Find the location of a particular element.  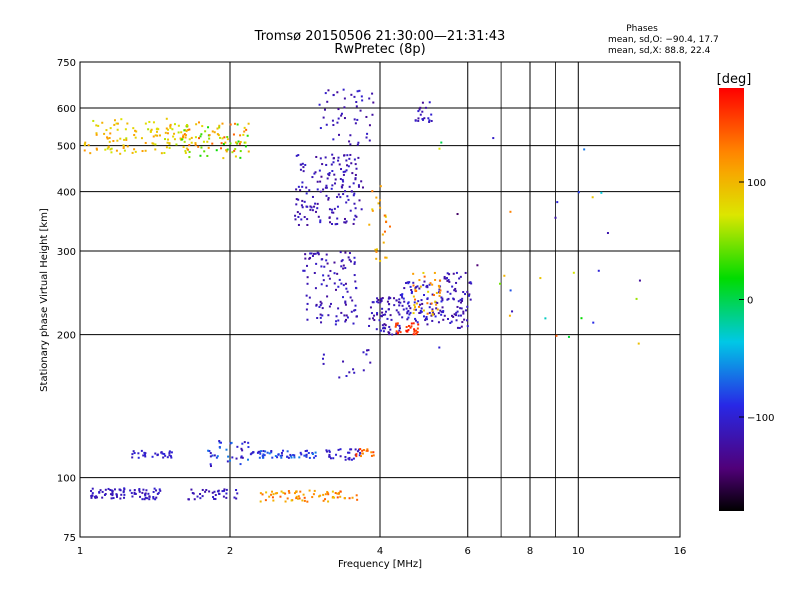

colorbar-tick-label: 0 is located at coordinates (750, 301).